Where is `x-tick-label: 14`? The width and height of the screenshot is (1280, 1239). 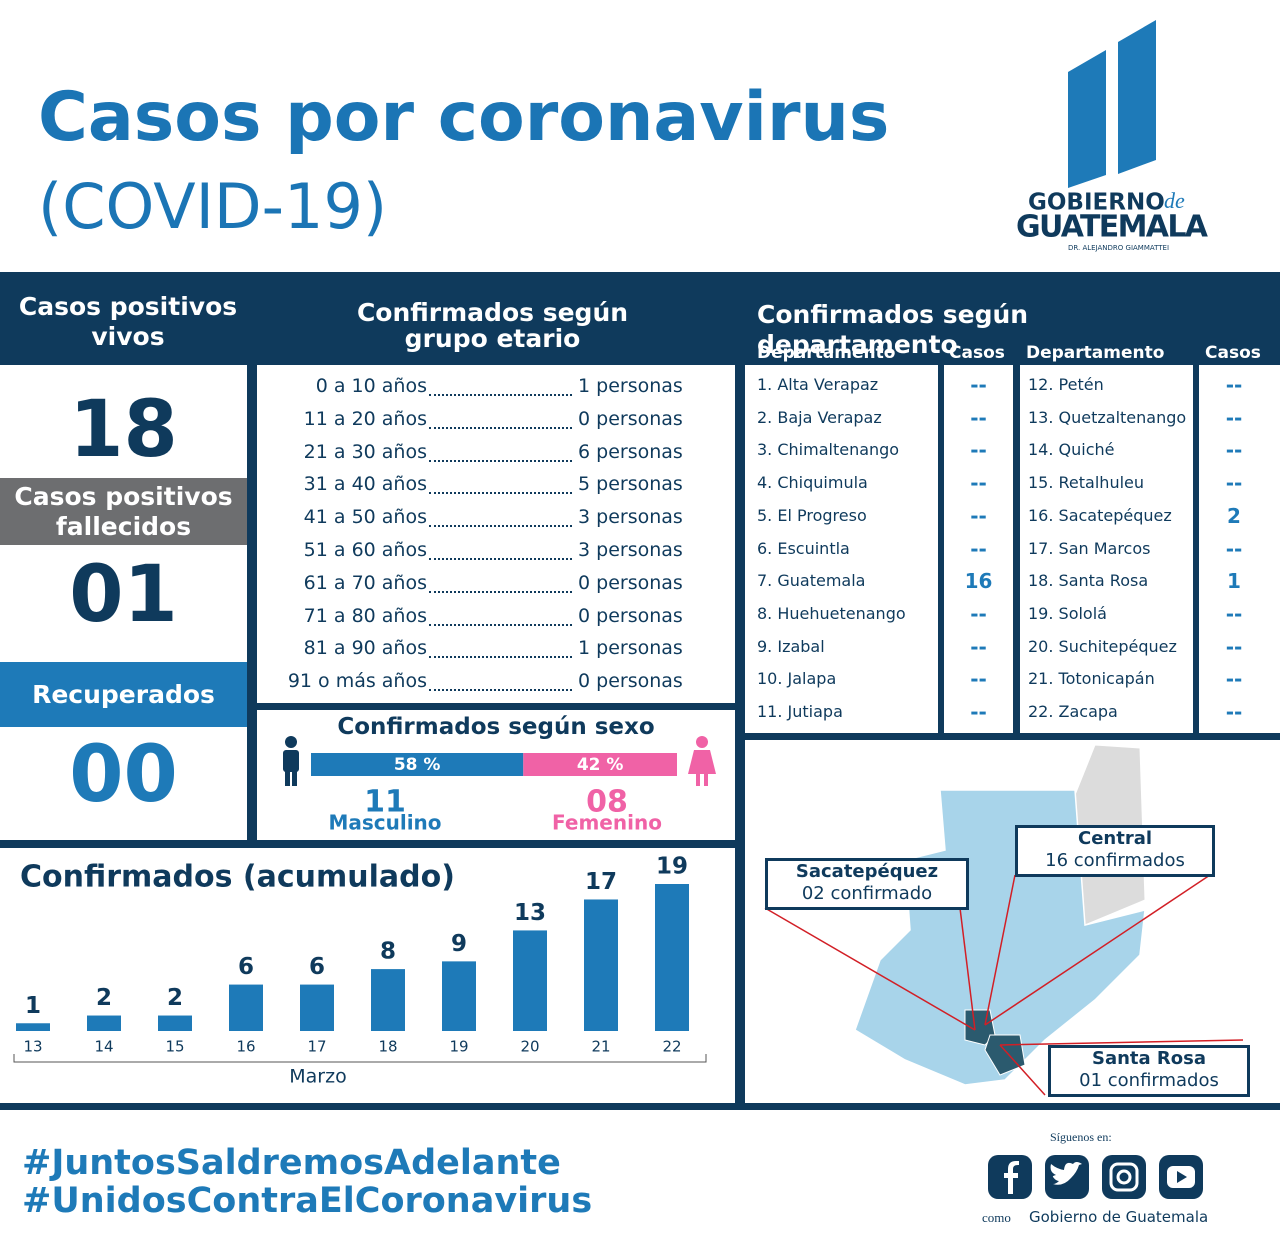
x-tick-label: 14 is located at coordinates (103, 1047).